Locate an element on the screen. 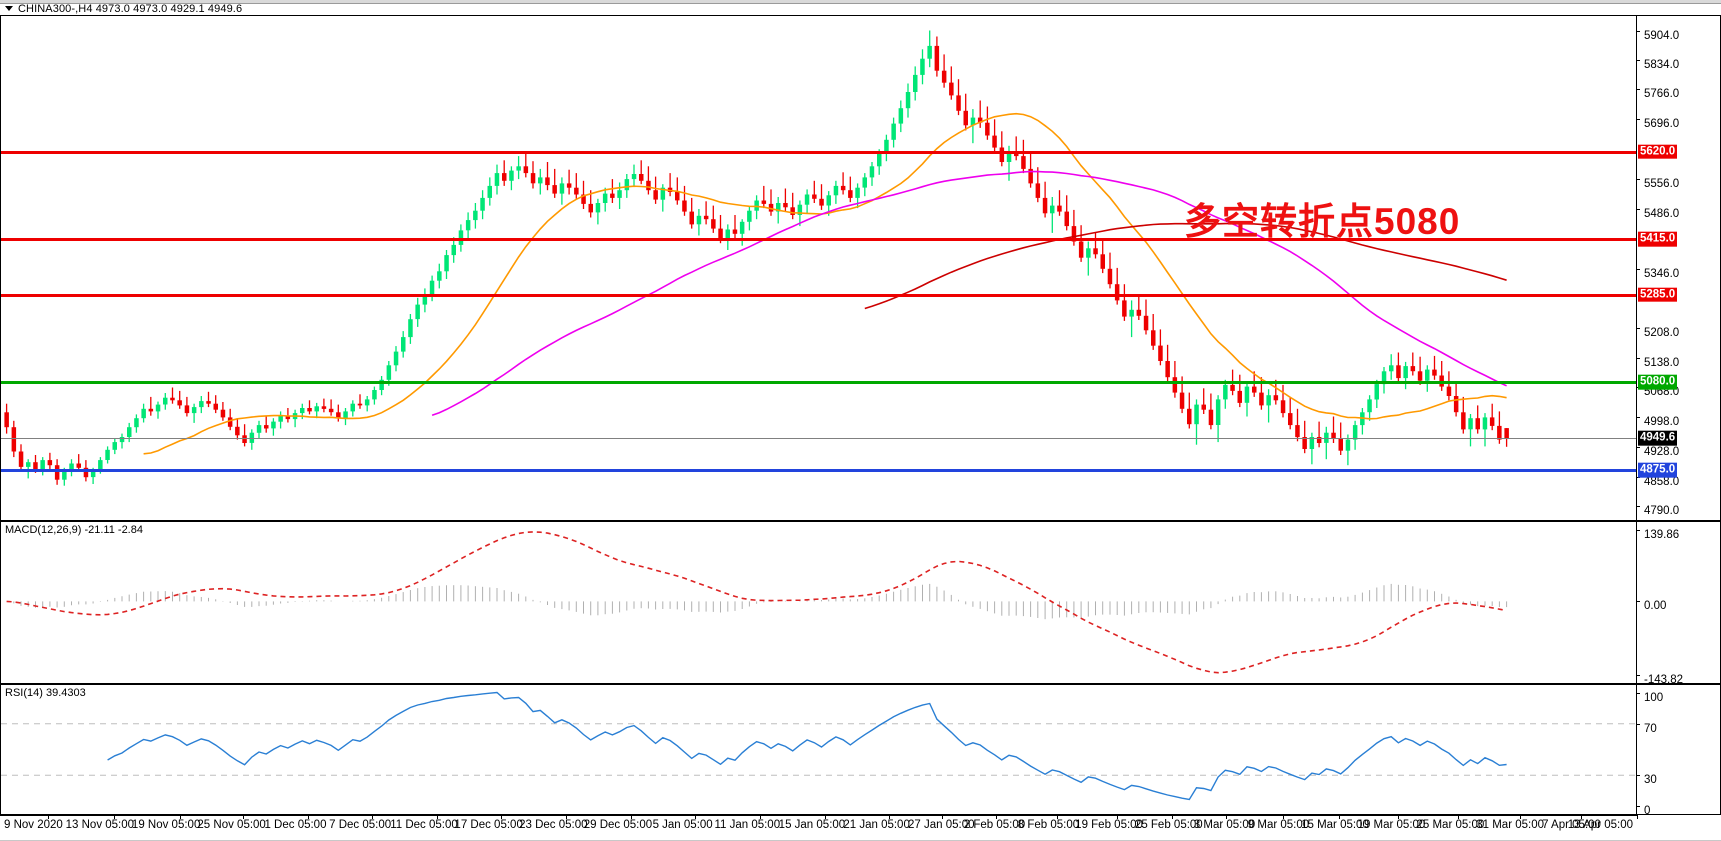  time-axis-tick: 11 Jan 05:00 is located at coordinates (747, 825).